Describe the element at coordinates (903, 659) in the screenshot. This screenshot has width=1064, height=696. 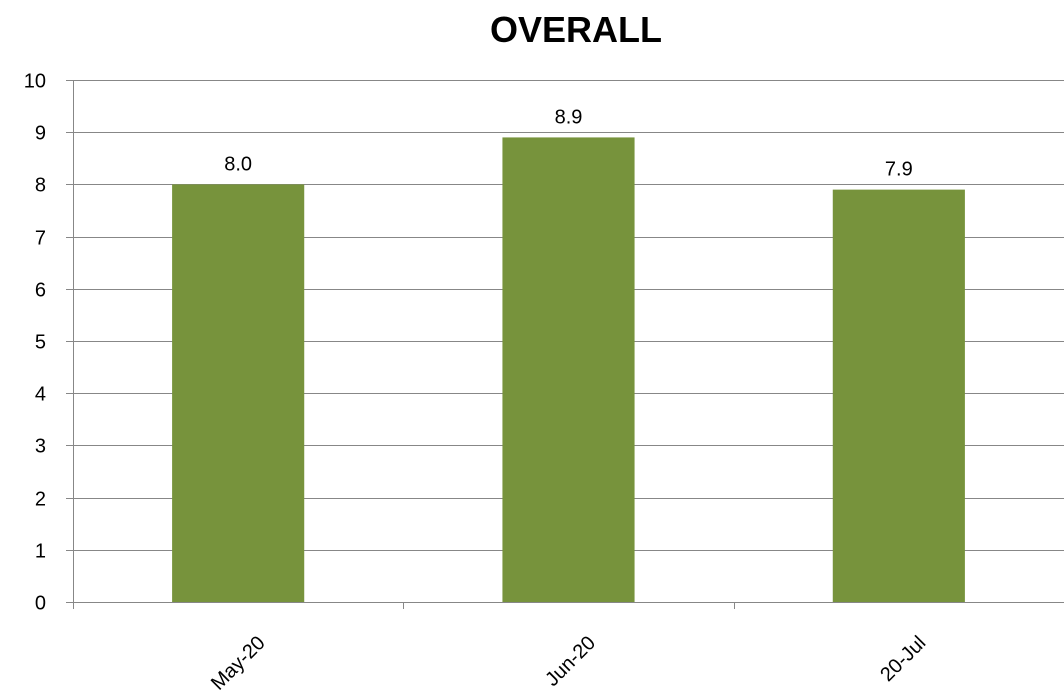
I see `x-tick-label: 20-Jul` at that location.